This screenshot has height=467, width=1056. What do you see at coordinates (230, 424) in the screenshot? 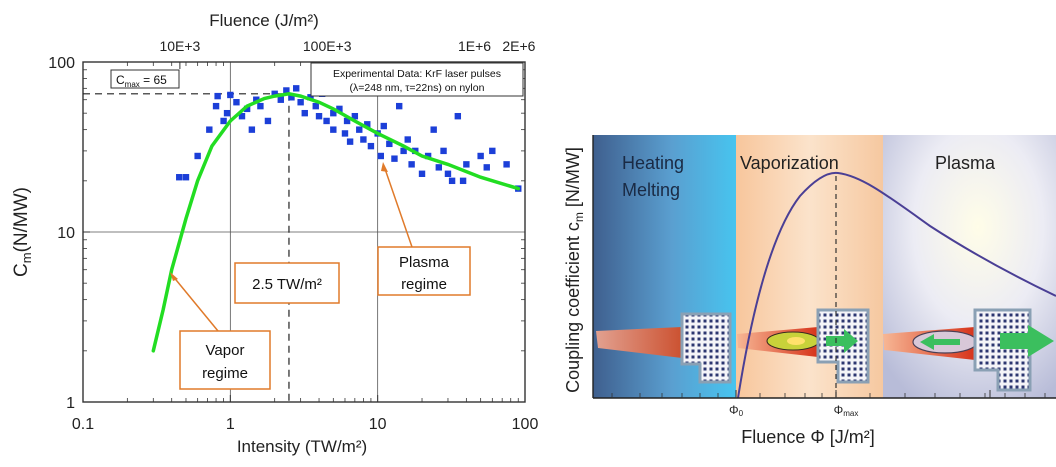
I see `x-tick-label: 1` at bounding box center [230, 424].